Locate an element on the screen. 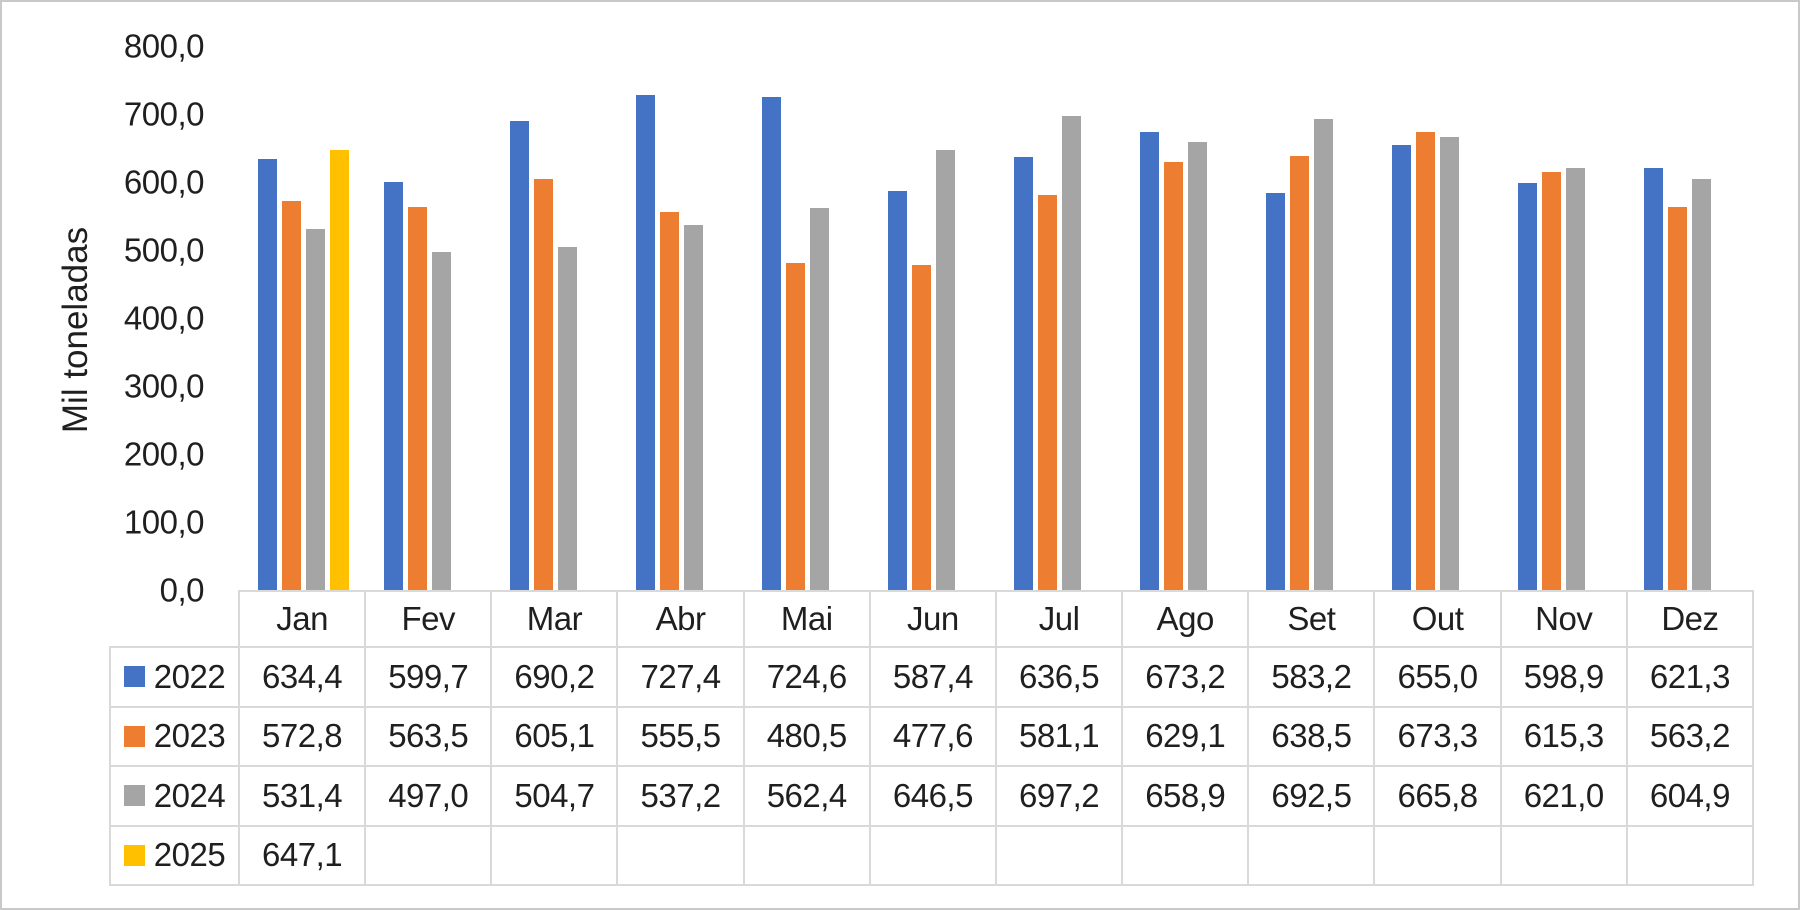 This screenshot has width=1800, height=910. value-cell-2023-mar: 605,1 is located at coordinates (555, 737).